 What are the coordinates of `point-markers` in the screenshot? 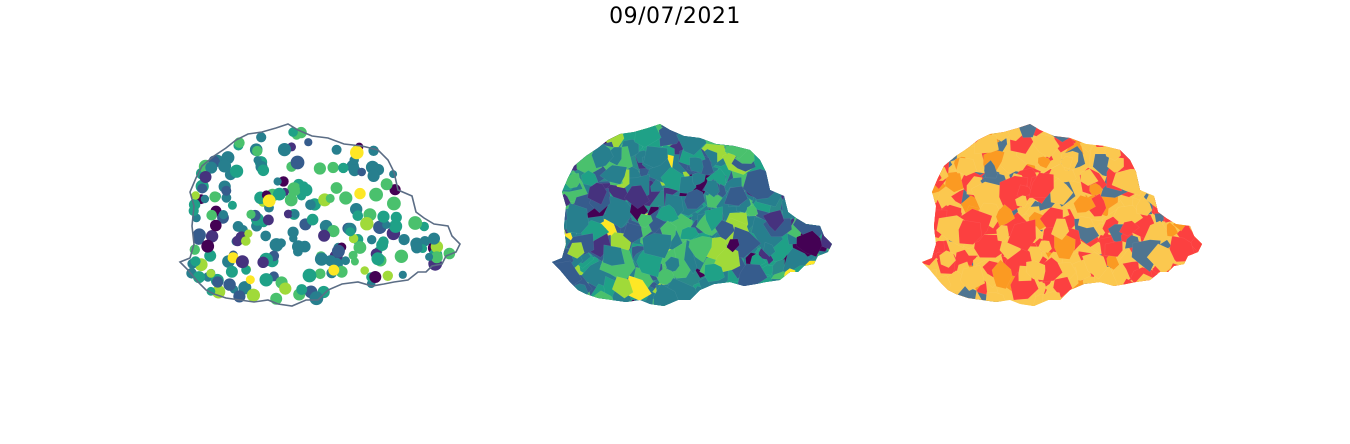 It's located at (321, 216).